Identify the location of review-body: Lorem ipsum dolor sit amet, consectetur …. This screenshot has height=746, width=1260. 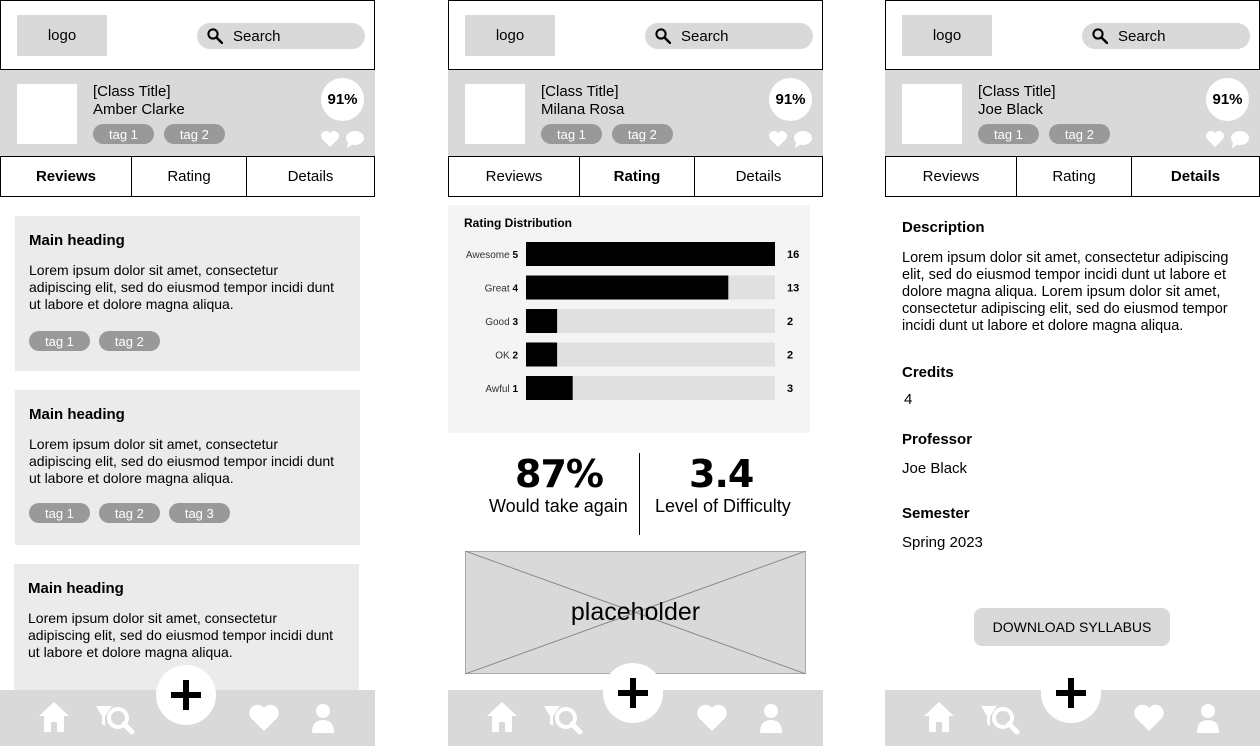
(182, 287).